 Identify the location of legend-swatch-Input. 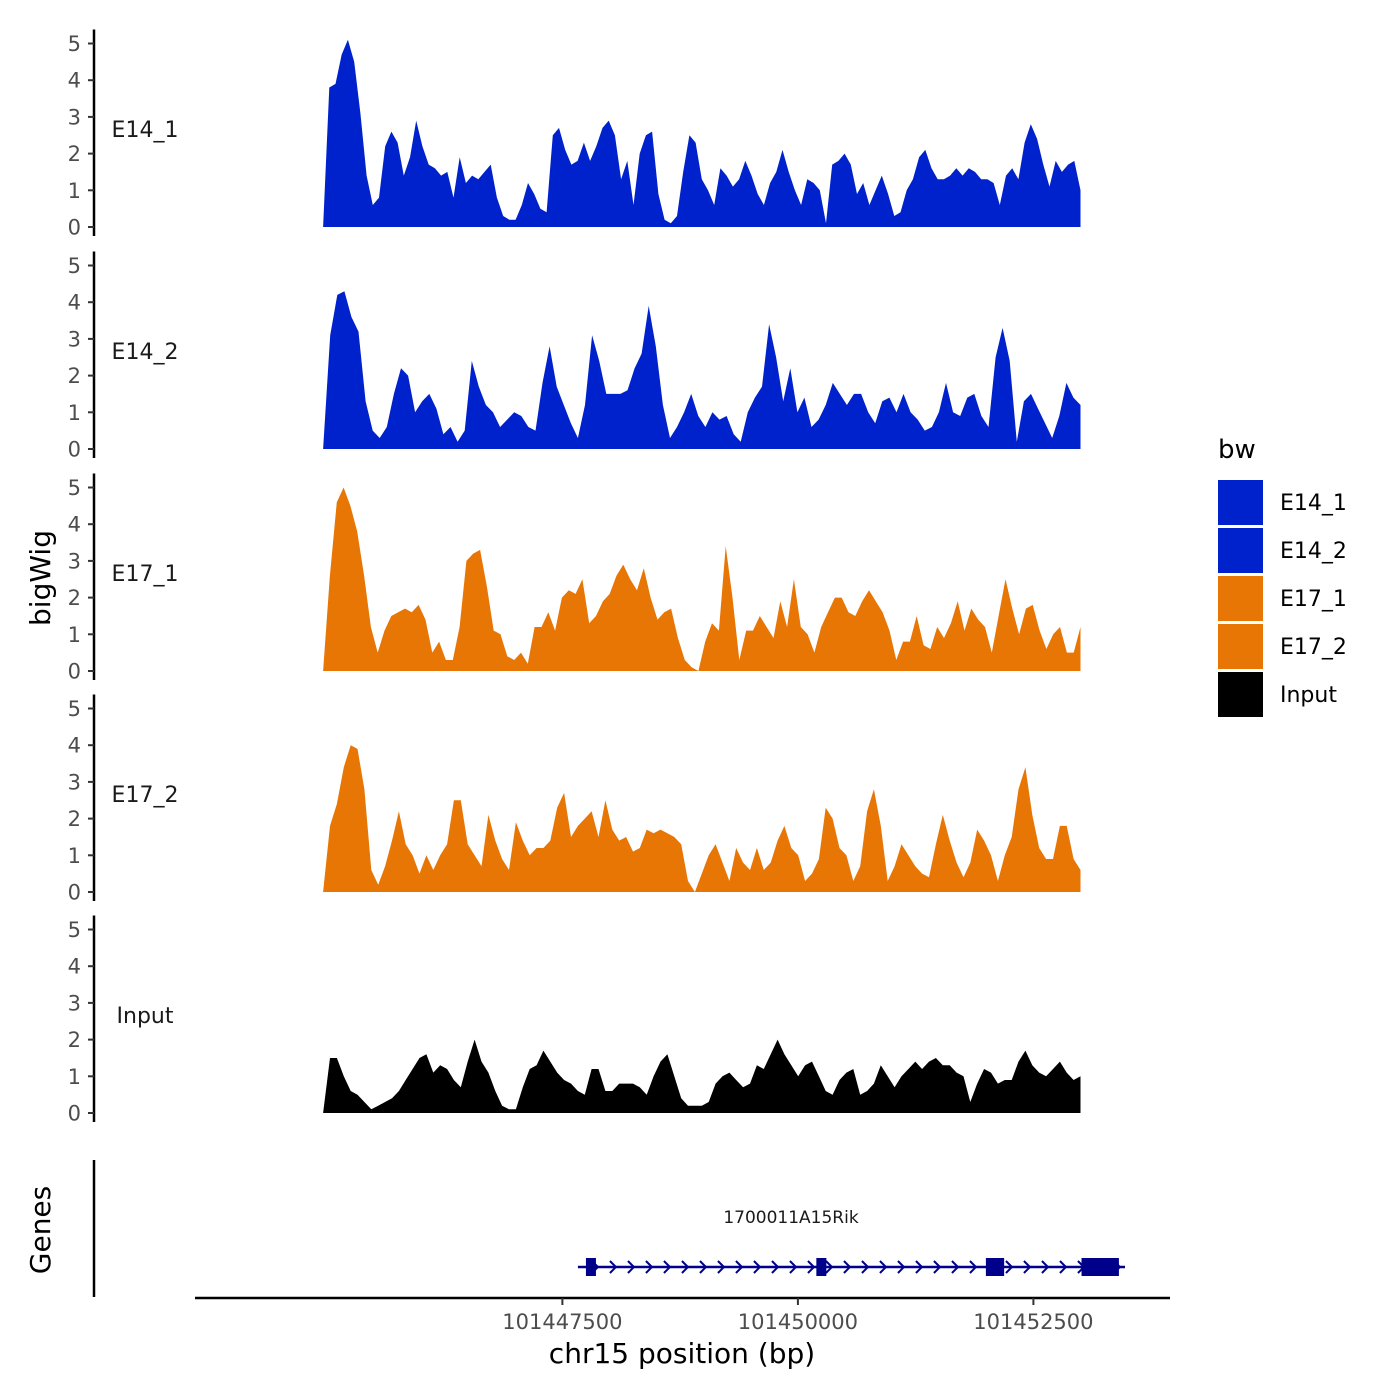
(1240, 694).